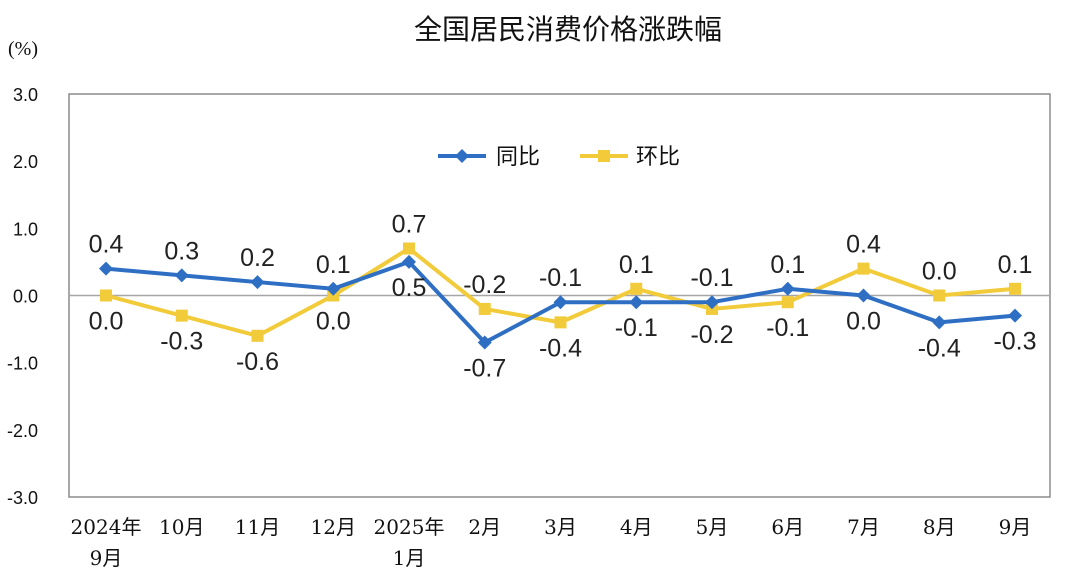 This screenshot has height=582, width=1080. Describe the element at coordinates (409, 542) in the screenshot. I see `x-tick-label: 2025年 1月` at that location.